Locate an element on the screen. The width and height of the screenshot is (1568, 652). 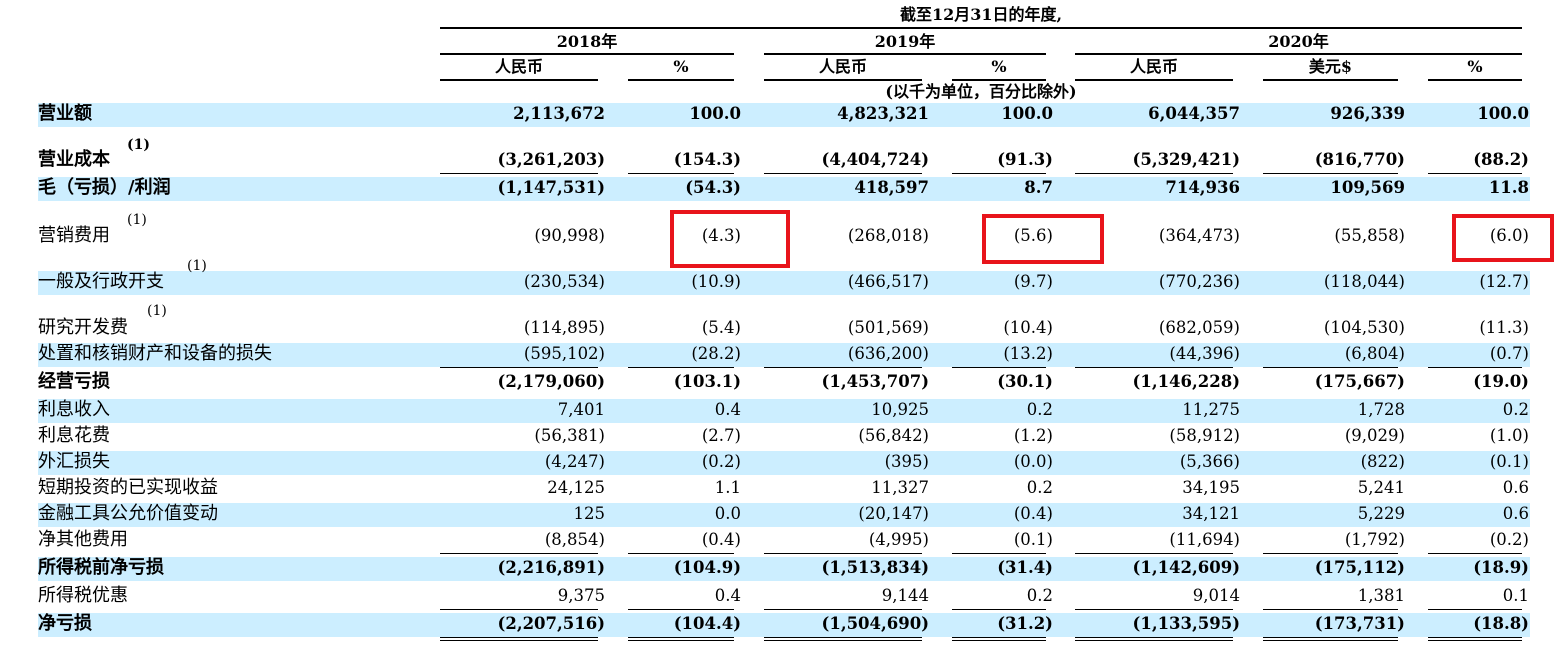
year-header-2020: 2020年 is located at coordinates (1298, 41).